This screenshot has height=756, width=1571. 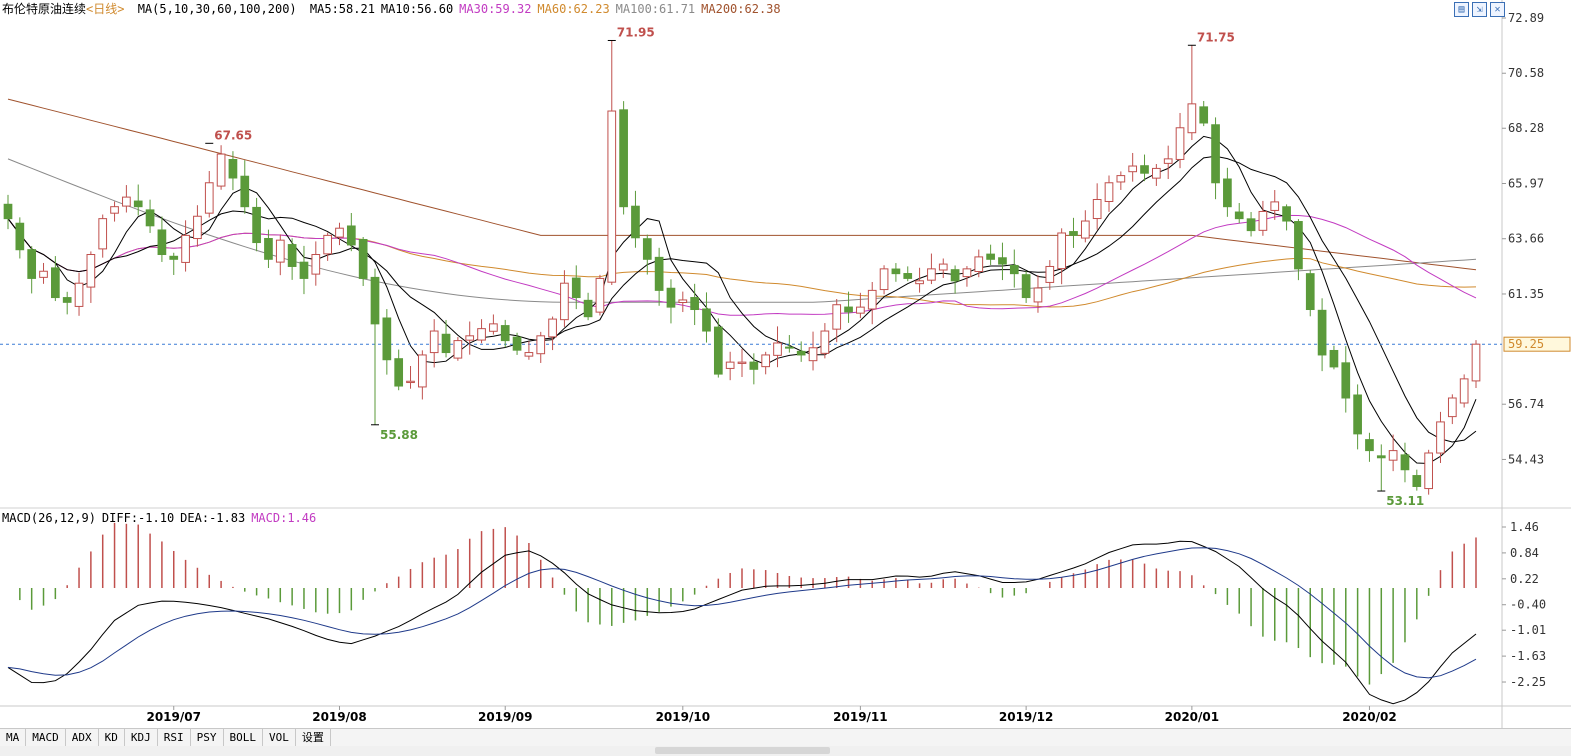 What do you see at coordinates (313, 737) in the screenshot?
I see `tab-9: 设置` at bounding box center [313, 737].